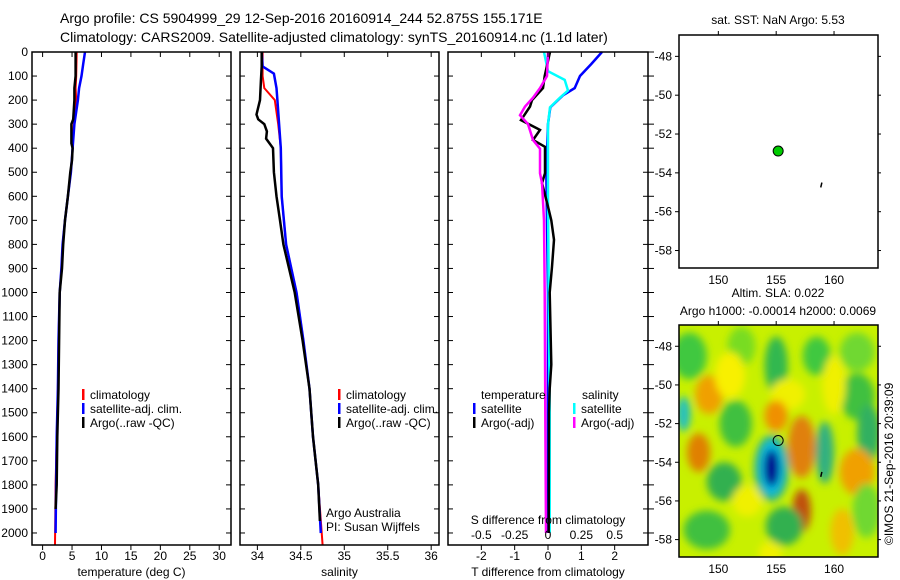 The image size is (900, 580). I want to click on y-tick-label: -50, so click(664, 385).